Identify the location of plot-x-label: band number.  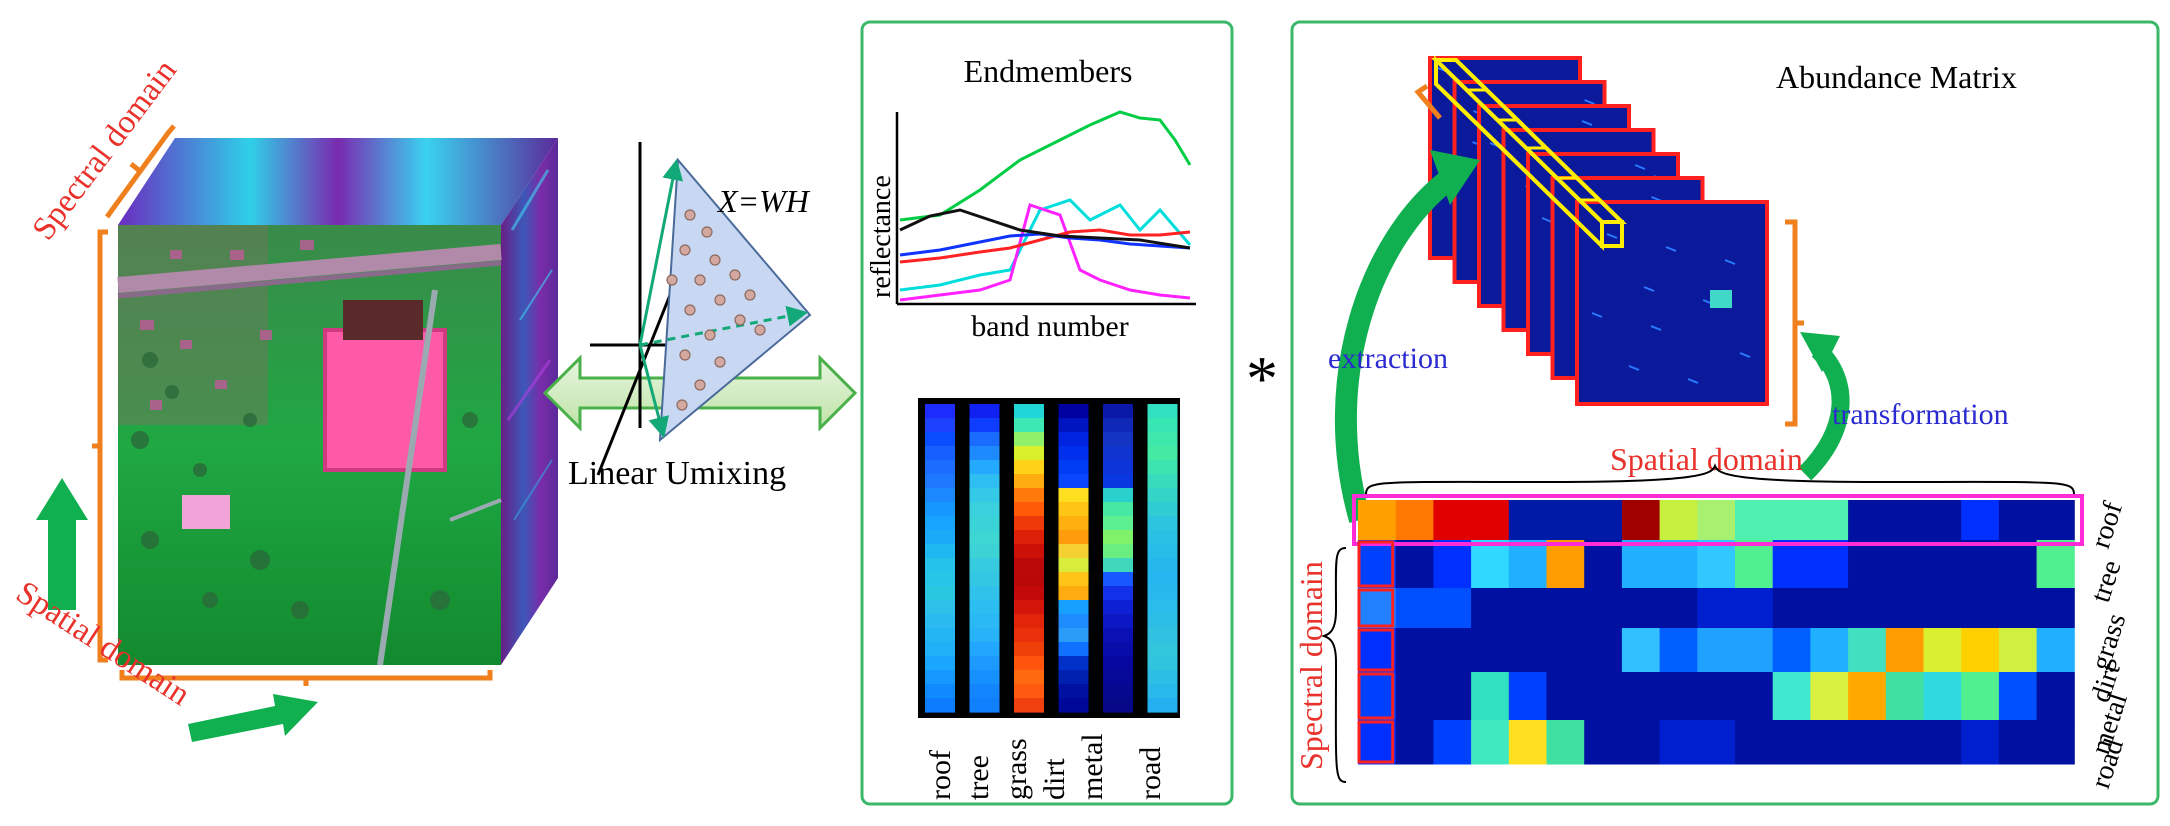
(1049, 326).